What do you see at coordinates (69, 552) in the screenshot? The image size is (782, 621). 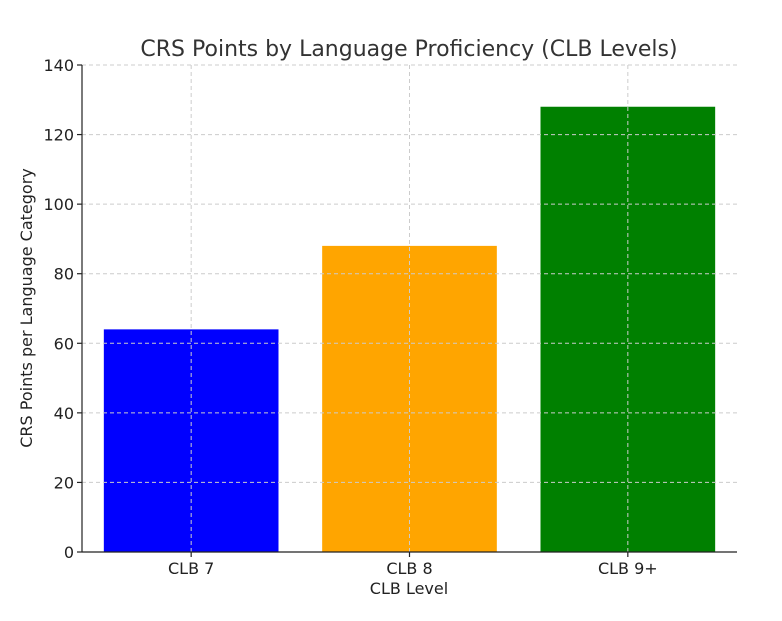 I see `y-tick-label: 0` at bounding box center [69, 552].